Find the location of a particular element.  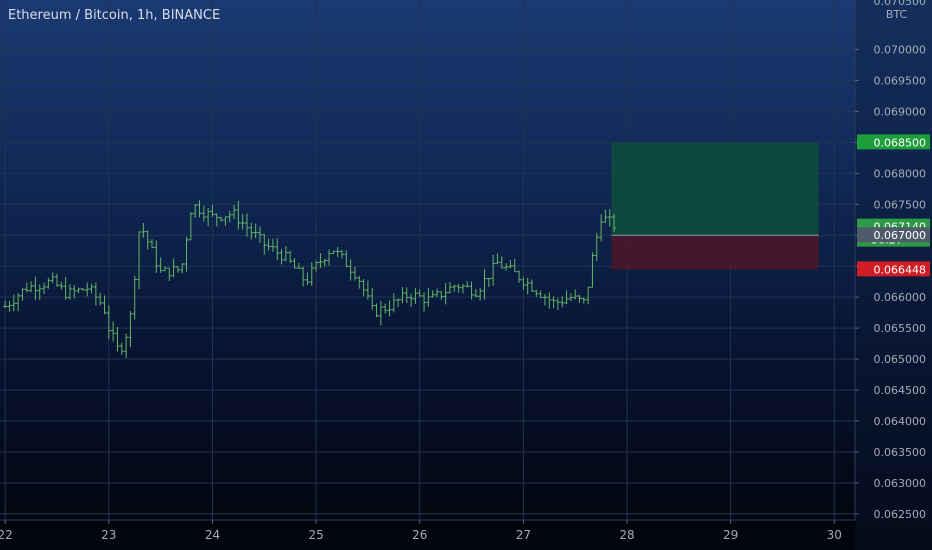

y-tick-label: 0.070000 is located at coordinates (900, 50).